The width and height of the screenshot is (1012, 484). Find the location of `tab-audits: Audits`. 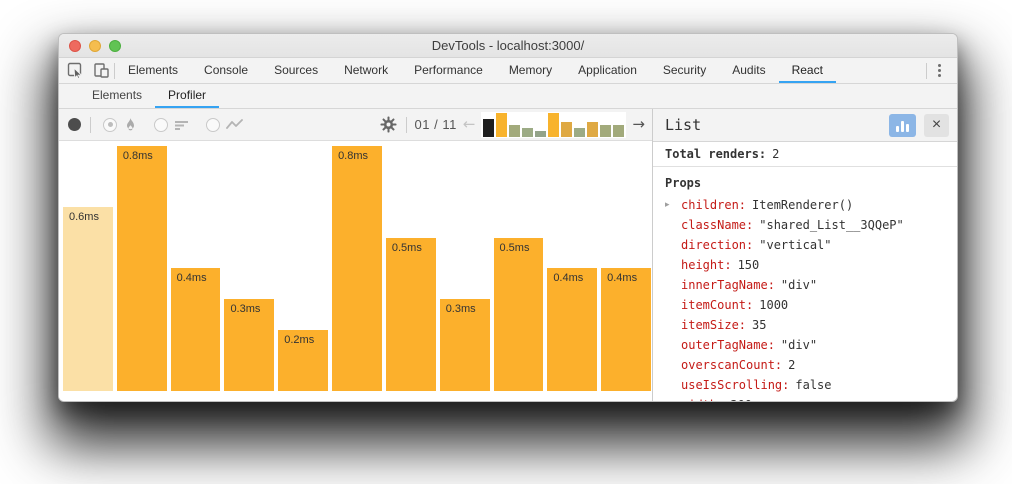

tab-audits: Audits is located at coordinates (749, 69).